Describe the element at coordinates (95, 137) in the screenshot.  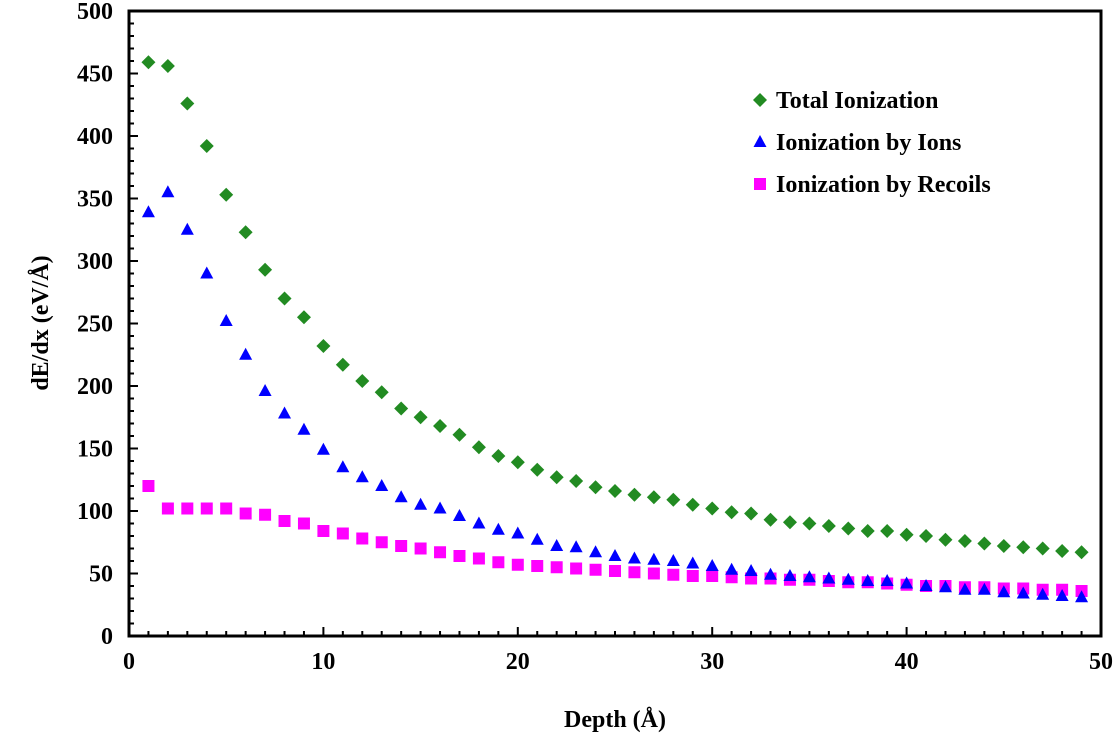
I see `y-tick-label: 400` at that location.